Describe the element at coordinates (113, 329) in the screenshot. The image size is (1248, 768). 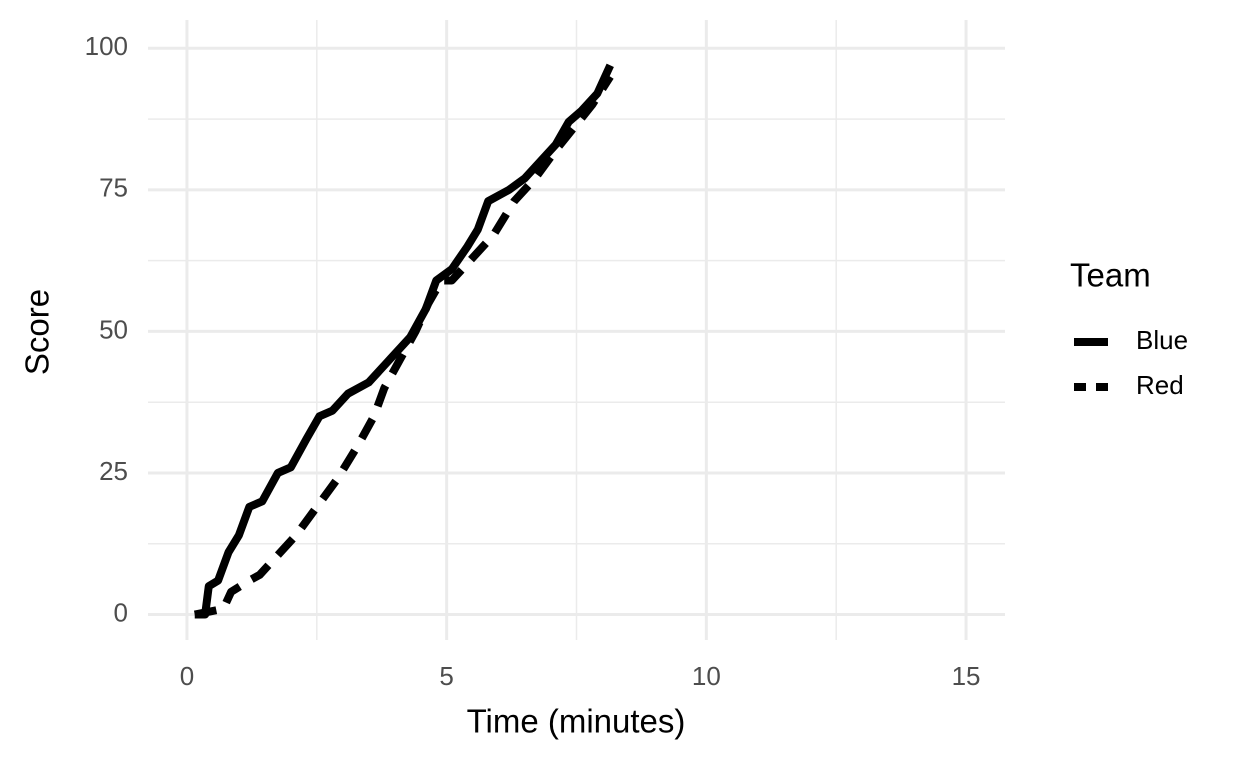
I see `y-tick-label: 50` at that location.